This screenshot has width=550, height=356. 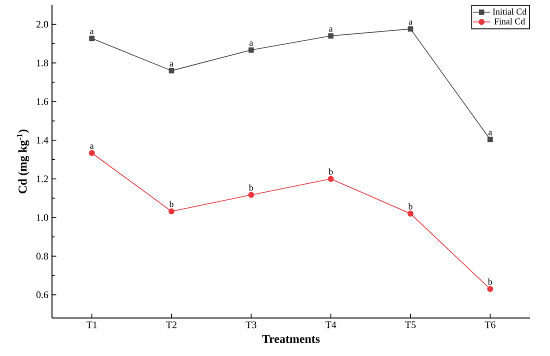 I want to click on y-tick-label: 1.8, so click(x=42, y=63).